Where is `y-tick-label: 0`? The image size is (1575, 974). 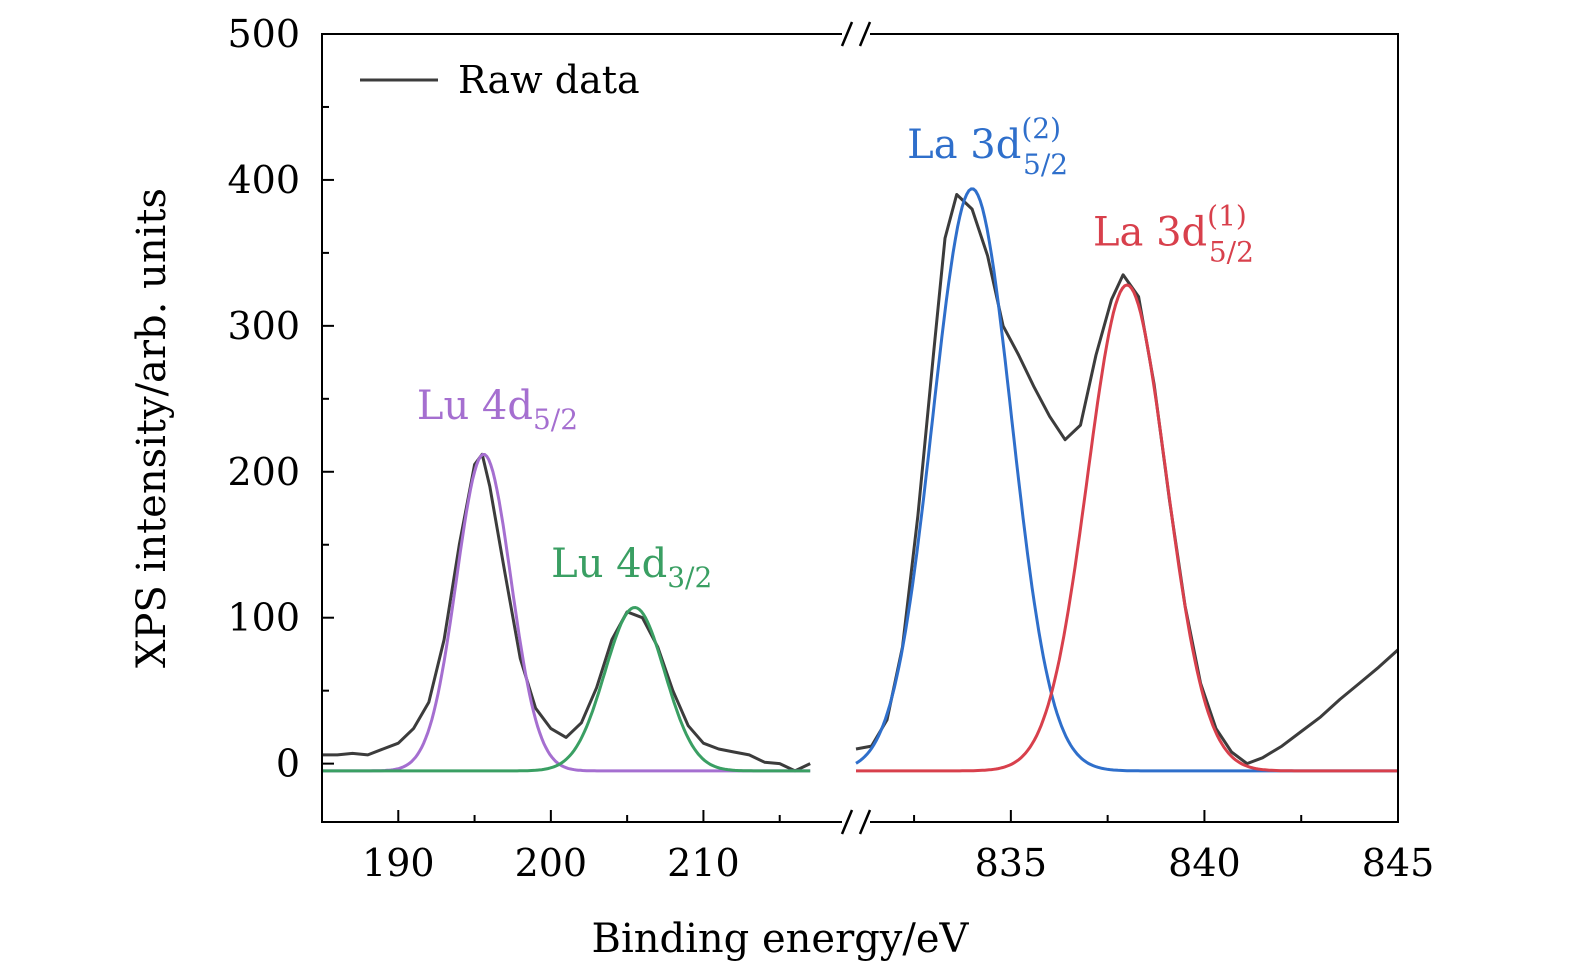 y-tick-label: 0 is located at coordinates (288, 764).